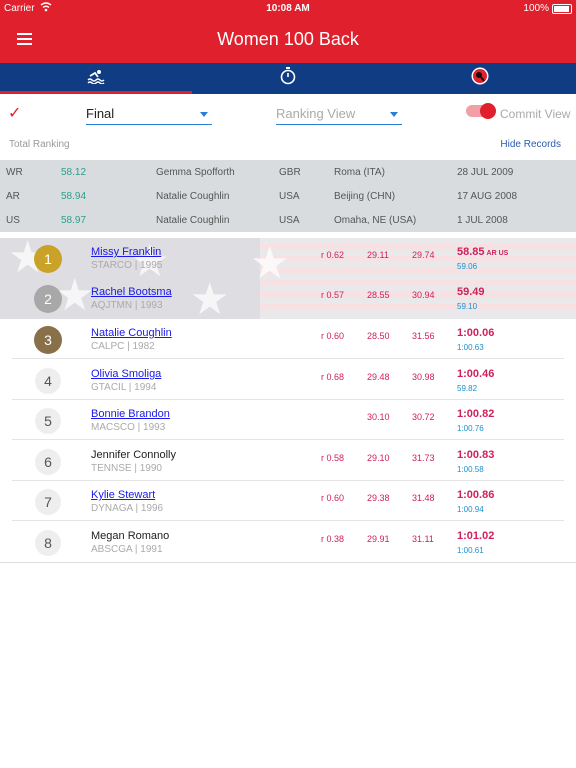  I want to click on battery-indicator: 100%, so click(547, 8).